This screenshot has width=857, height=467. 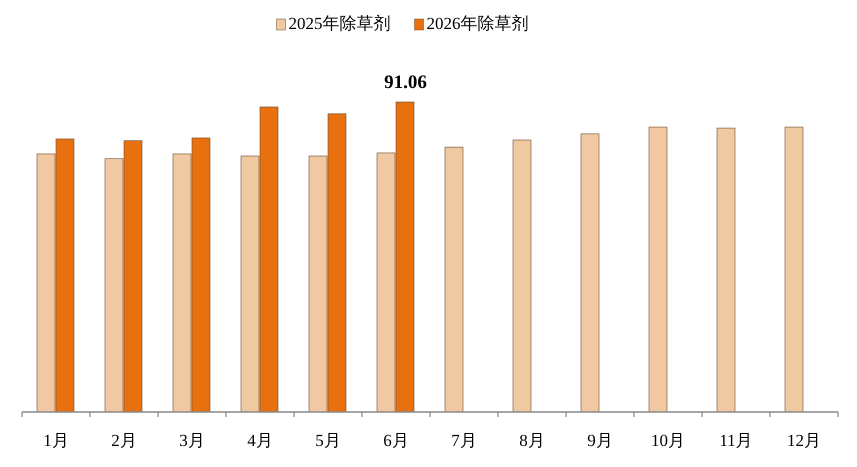 I want to click on x-tick-label: 2月, so click(x=124, y=440).